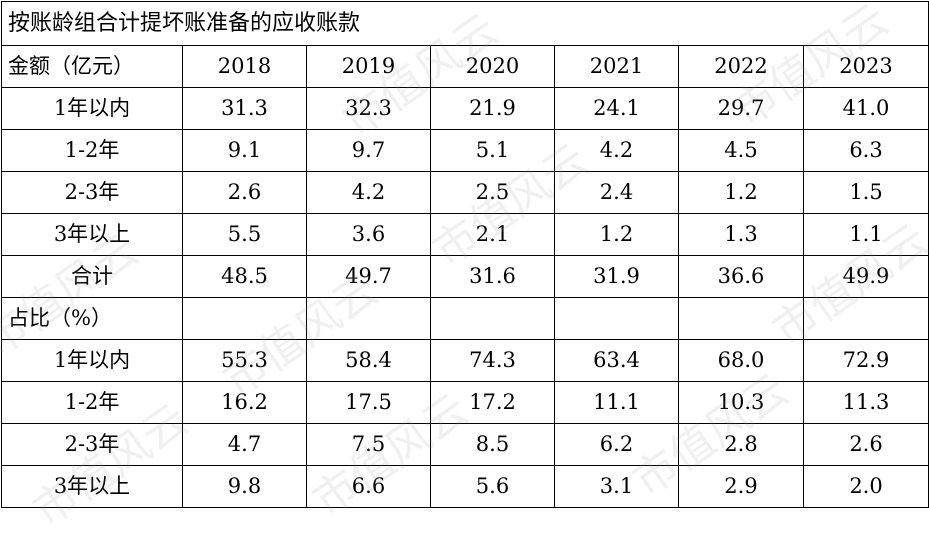 The width and height of the screenshot is (929, 539). What do you see at coordinates (741, 276) in the screenshot?
I see `table-cell: 36.6` at bounding box center [741, 276].